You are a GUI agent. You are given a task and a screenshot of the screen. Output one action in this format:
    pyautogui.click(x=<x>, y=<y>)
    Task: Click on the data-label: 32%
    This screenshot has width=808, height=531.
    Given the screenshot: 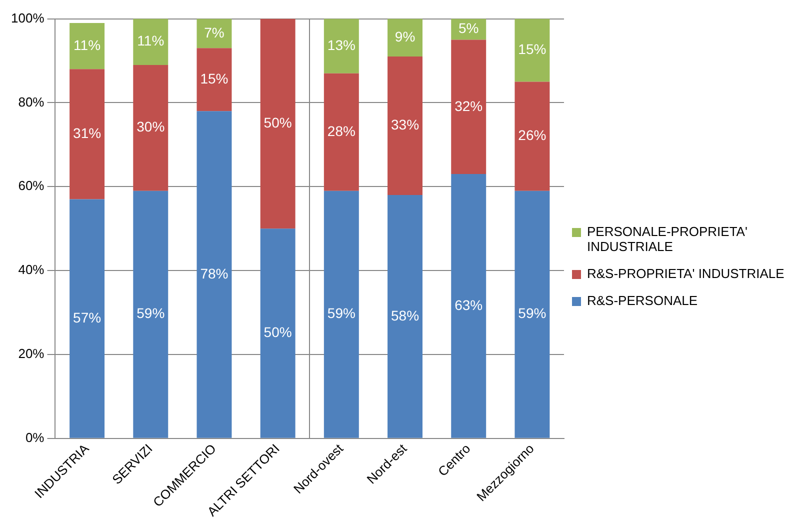 What is the action you would take?
    pyautogui.click(x=468, y=106)
    